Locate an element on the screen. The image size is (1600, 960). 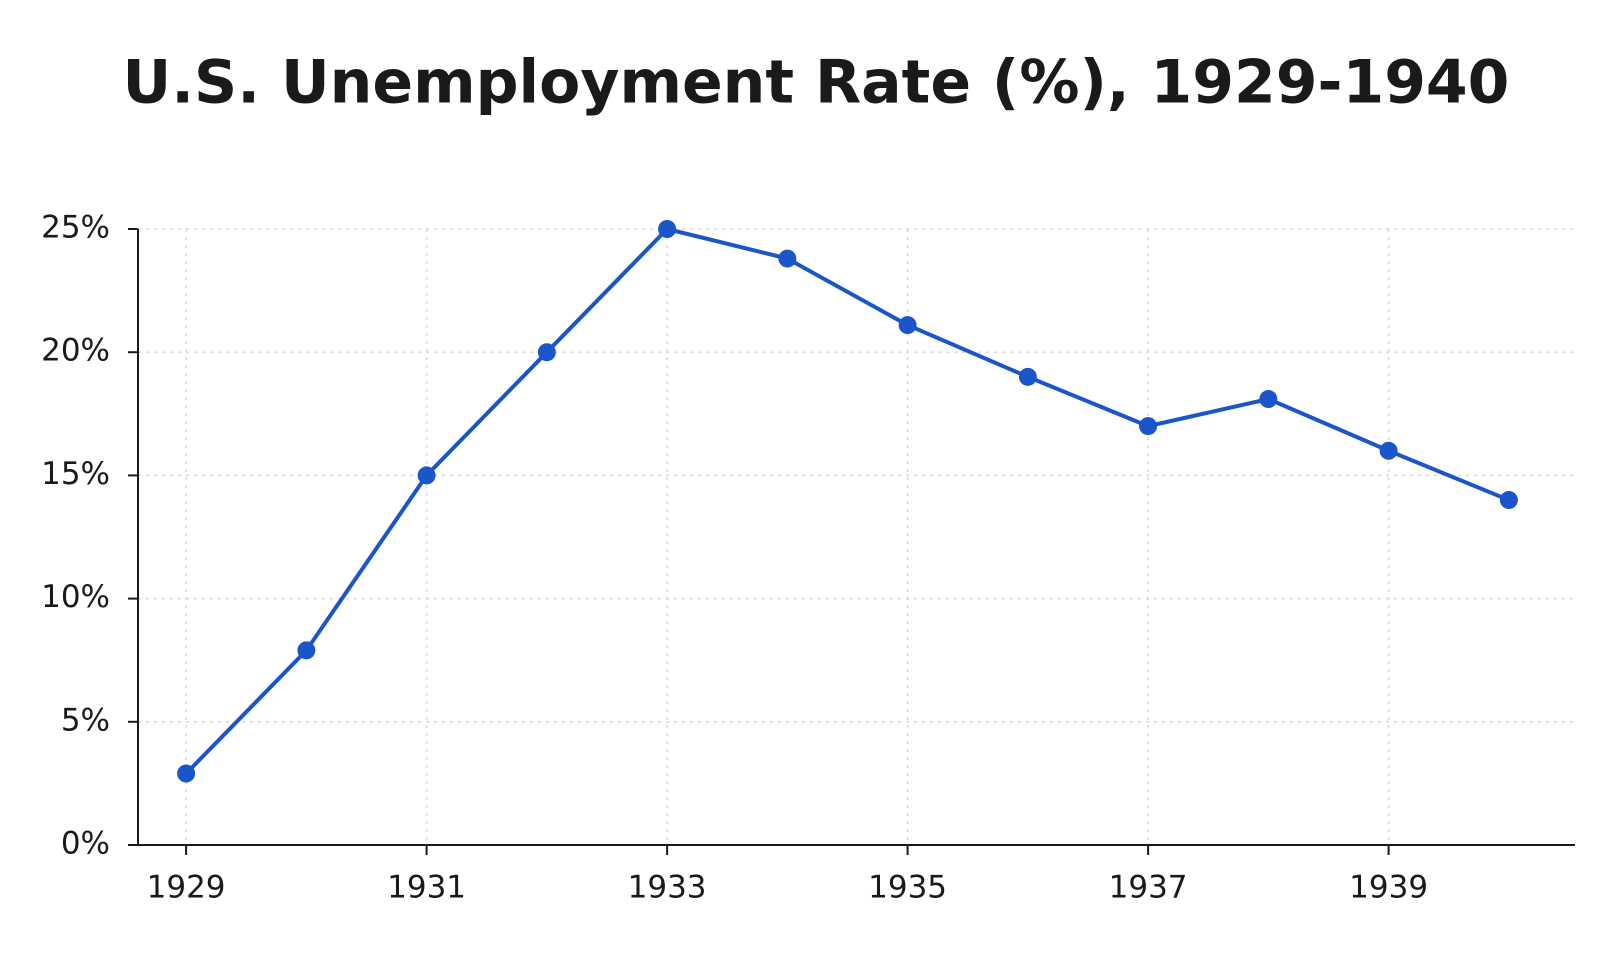
x-tick-label: 1937 is located at coordinates (1148, 888).